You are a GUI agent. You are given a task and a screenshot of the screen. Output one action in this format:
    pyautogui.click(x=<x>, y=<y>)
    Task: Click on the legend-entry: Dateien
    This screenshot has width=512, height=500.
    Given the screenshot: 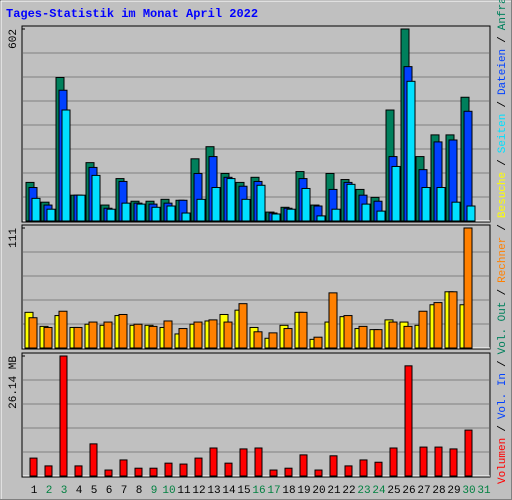 What is the action you would take?
    pyautogui.click(x=503, y=72)
    